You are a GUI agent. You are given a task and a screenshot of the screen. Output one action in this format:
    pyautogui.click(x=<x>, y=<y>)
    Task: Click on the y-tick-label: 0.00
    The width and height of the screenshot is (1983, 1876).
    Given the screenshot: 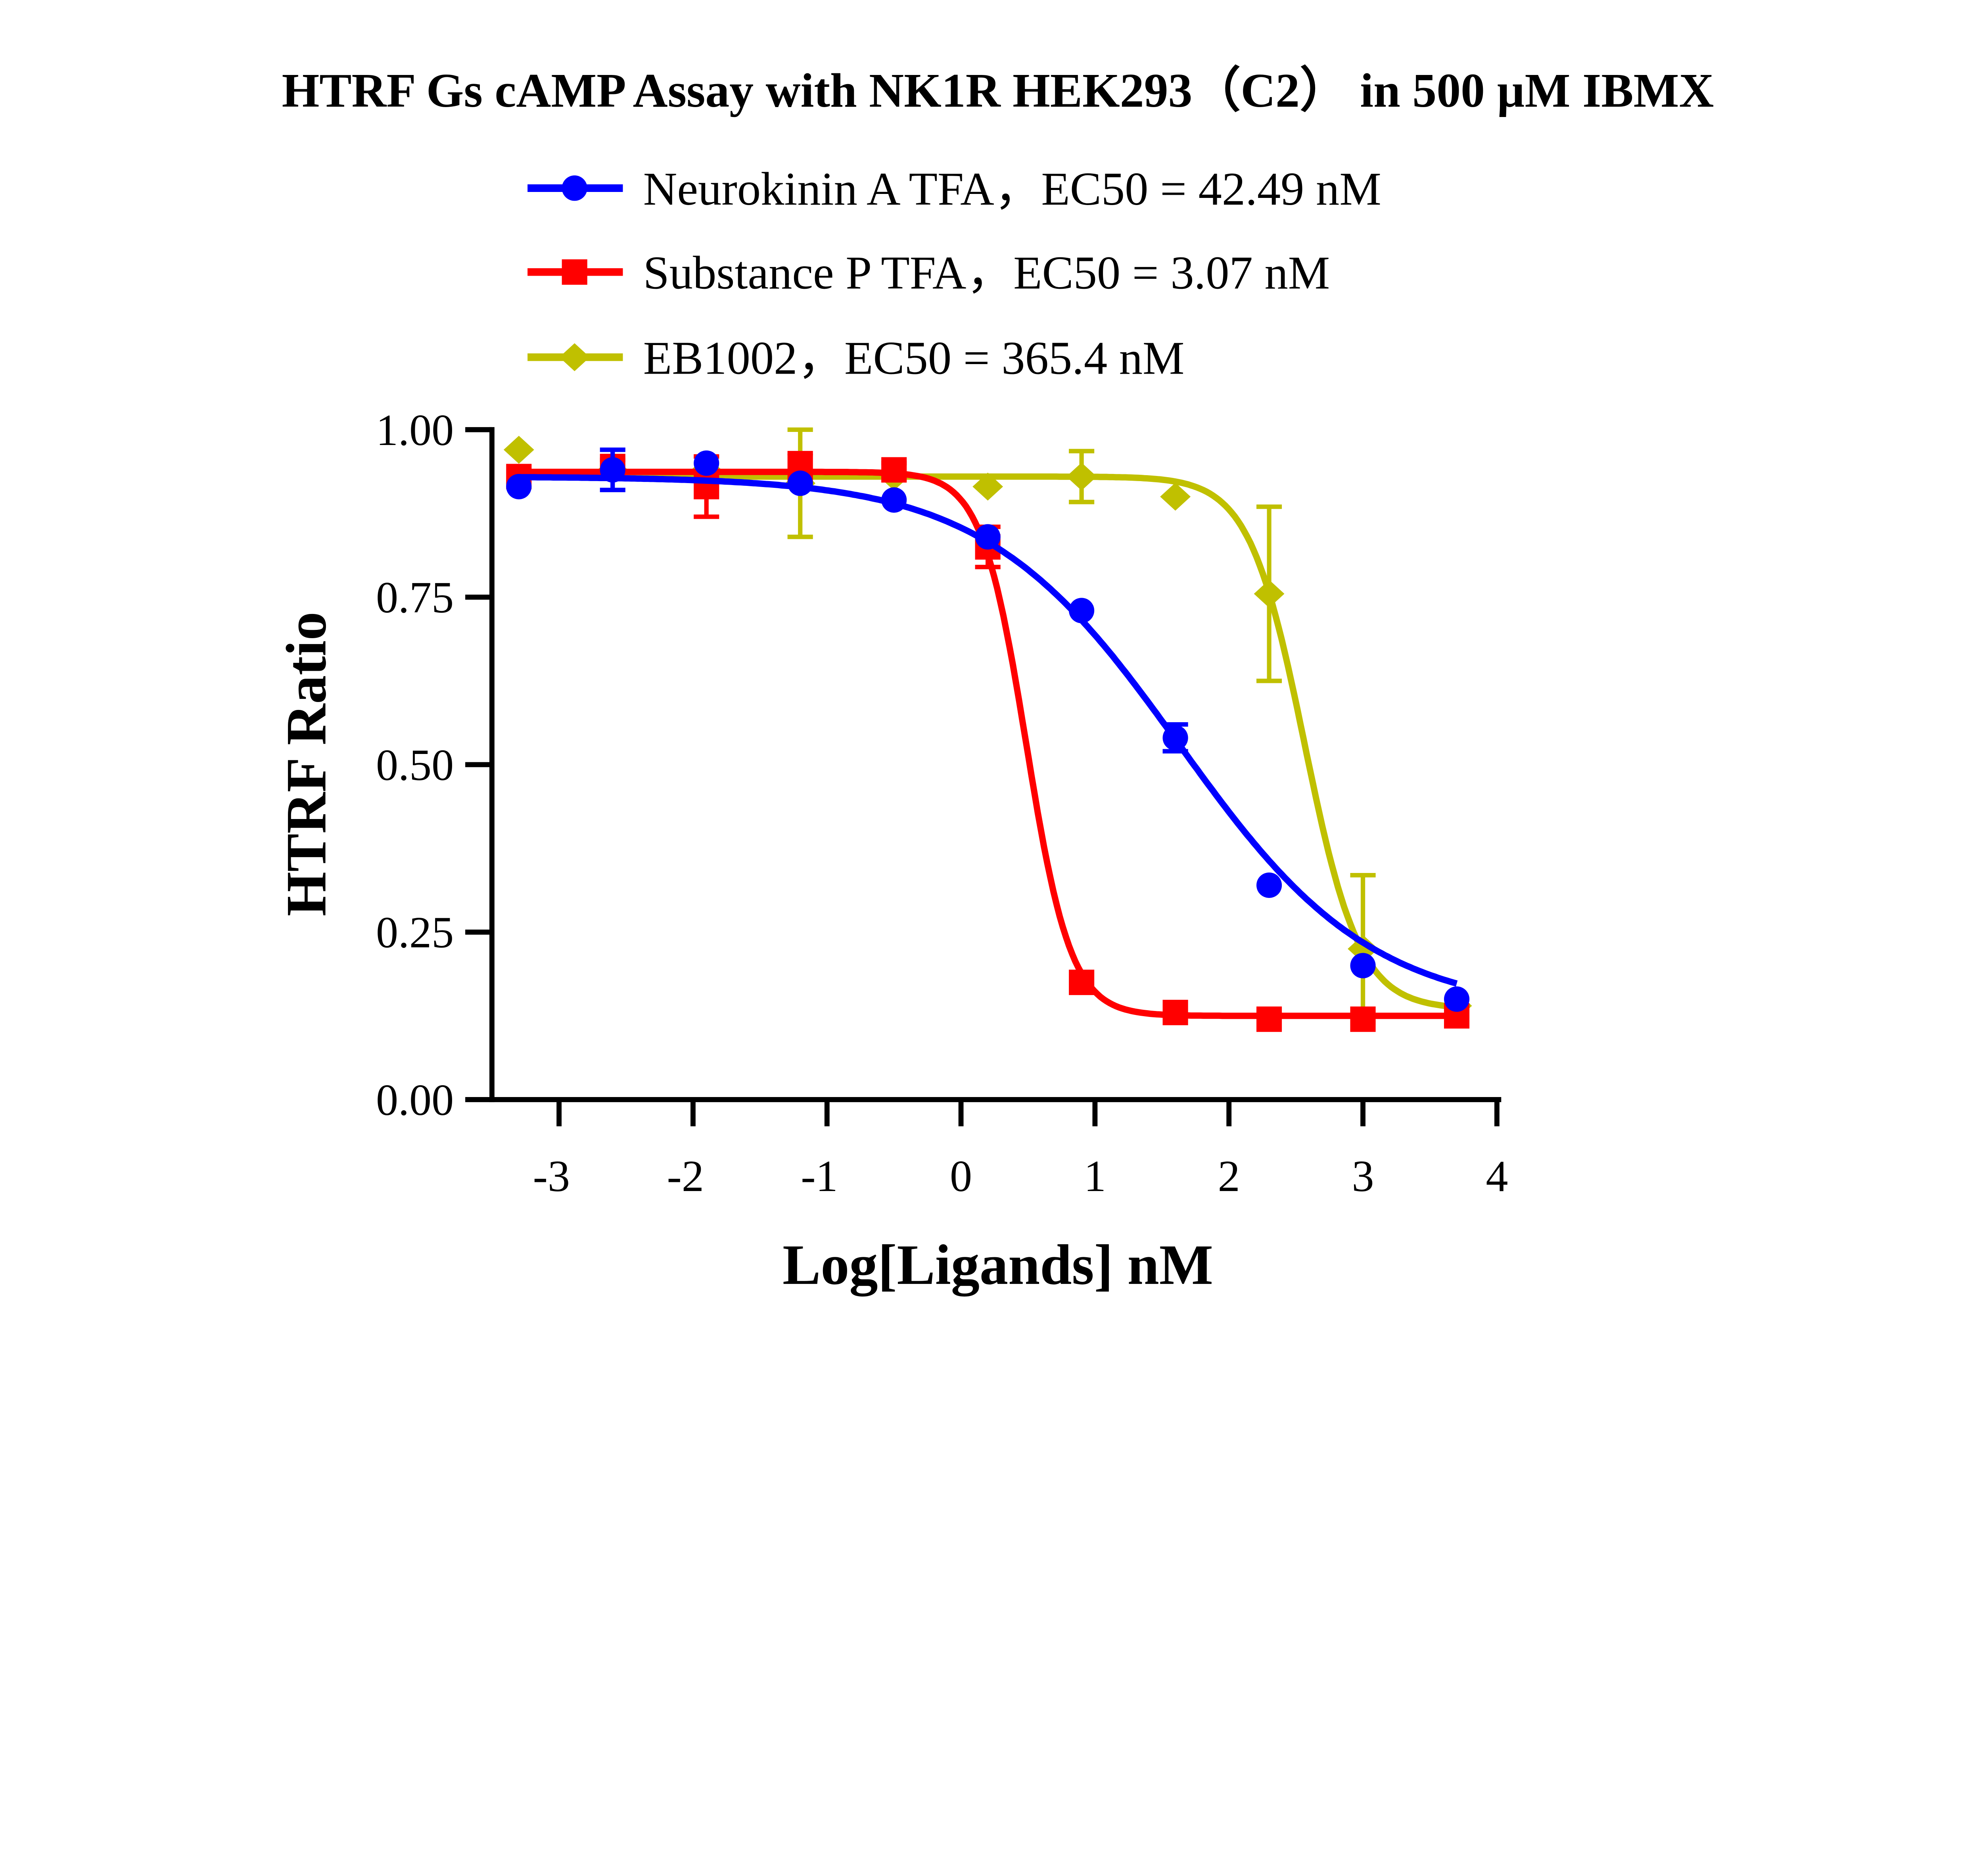 What is the action you would take?
    pyautogui.click(x=415, y=1100)
    